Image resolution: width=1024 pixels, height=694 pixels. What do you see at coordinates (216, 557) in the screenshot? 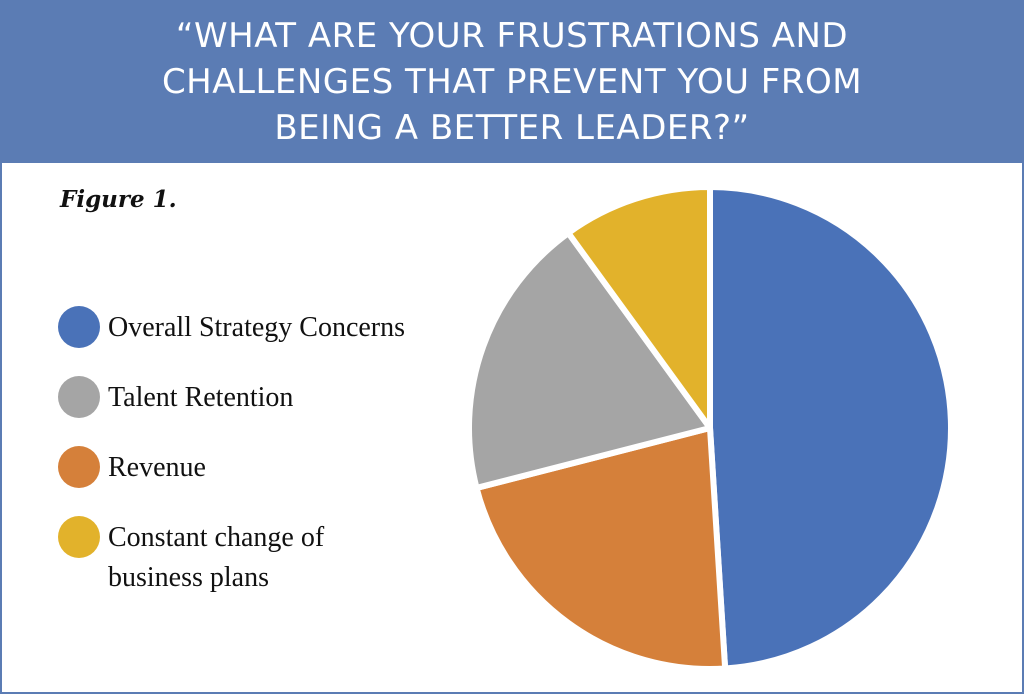
I see `legend-label-constant-change: Constant change of business plans` at bounding box center [216, 557].